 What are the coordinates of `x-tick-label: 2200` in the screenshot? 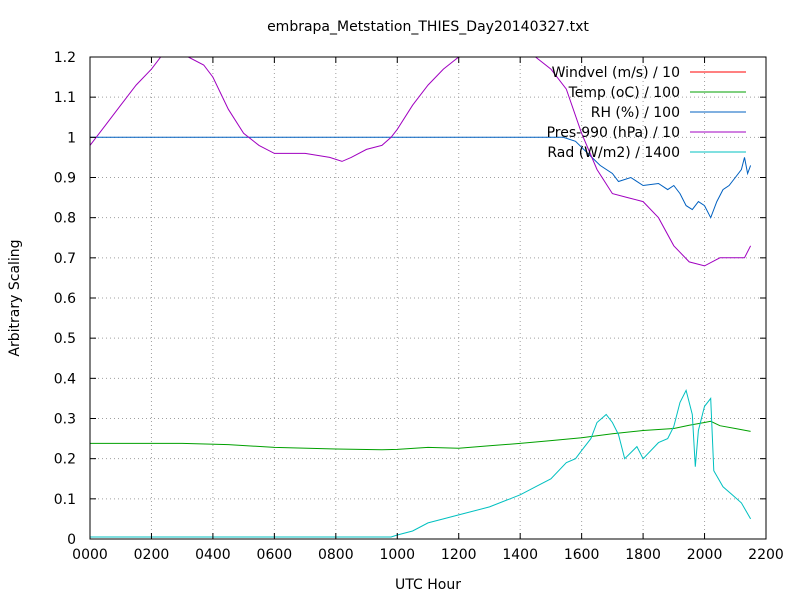 It's located at (766, 555).